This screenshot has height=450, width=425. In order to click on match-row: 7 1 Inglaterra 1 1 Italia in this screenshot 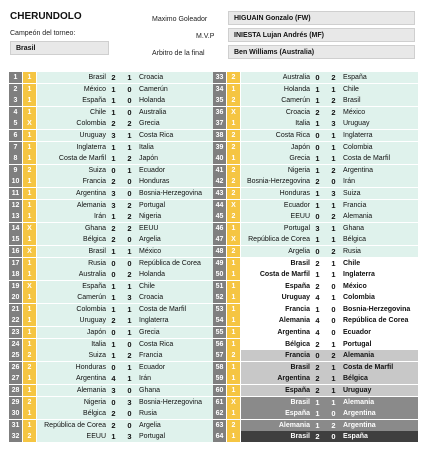, I will do `click(111, 147)`.